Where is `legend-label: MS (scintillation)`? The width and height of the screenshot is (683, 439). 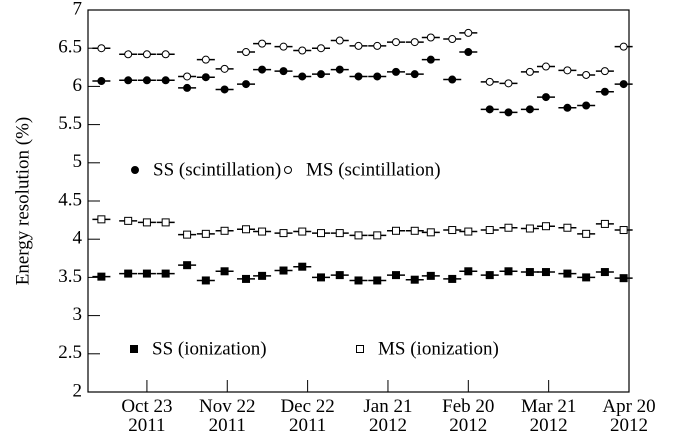 legend-label: MS (scintillation) is located at coordinates (373, 169).